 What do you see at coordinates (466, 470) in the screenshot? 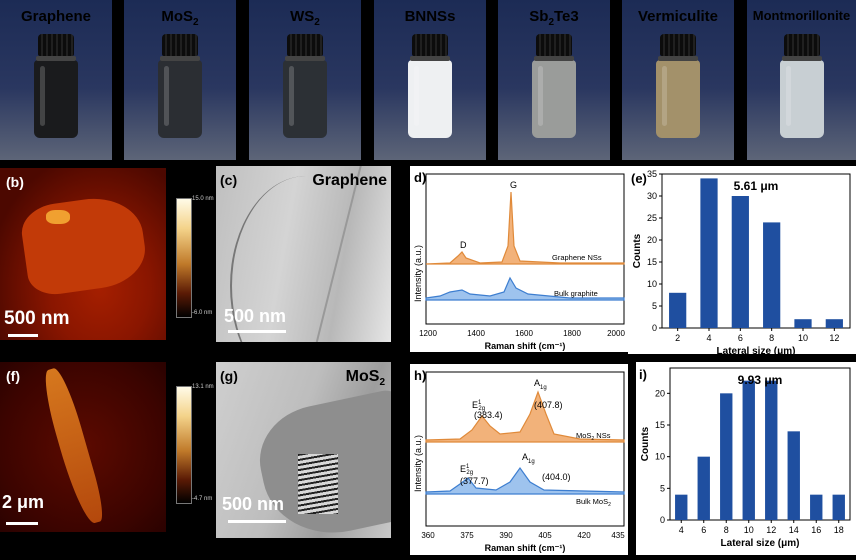
I see `raman-h-bot-e-label: E1 2g` at bounding box center [466, 470].